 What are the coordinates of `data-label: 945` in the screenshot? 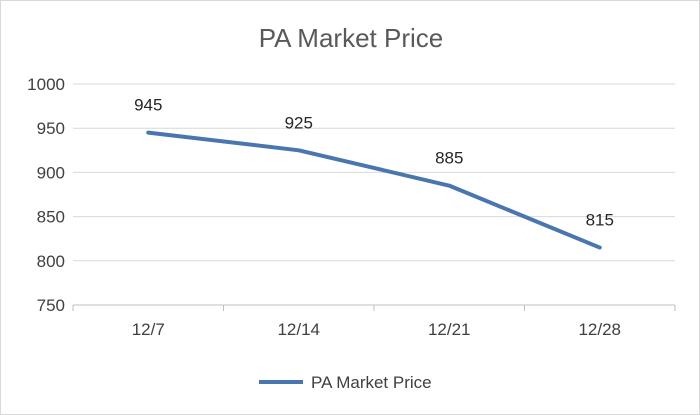 It's located at (148, 105).